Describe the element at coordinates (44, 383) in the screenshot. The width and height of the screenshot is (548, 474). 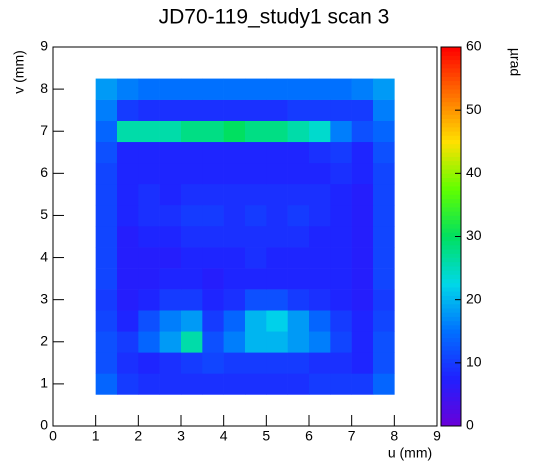
I see `y-tick-label: 1` at that location.